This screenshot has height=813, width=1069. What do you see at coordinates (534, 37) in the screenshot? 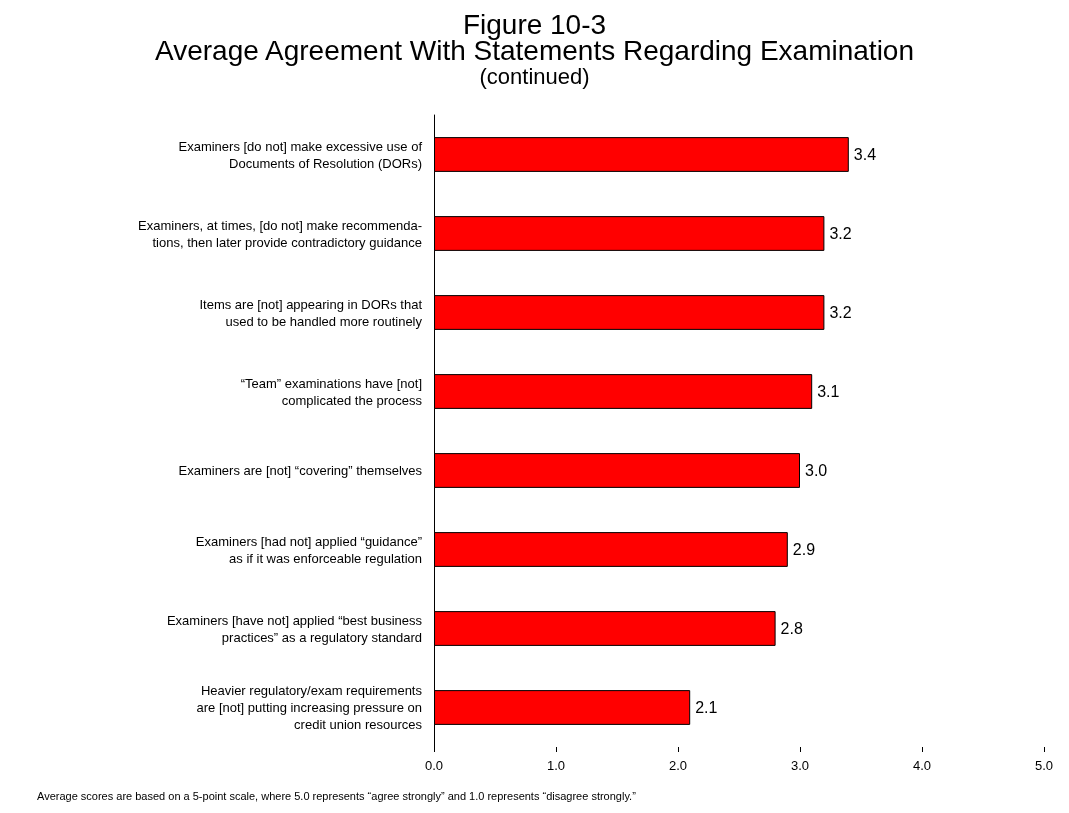
I see `chart-title: Figure 10-3 Average Agreement With Statements Regarding Examination` at bounding box center [534, 37].